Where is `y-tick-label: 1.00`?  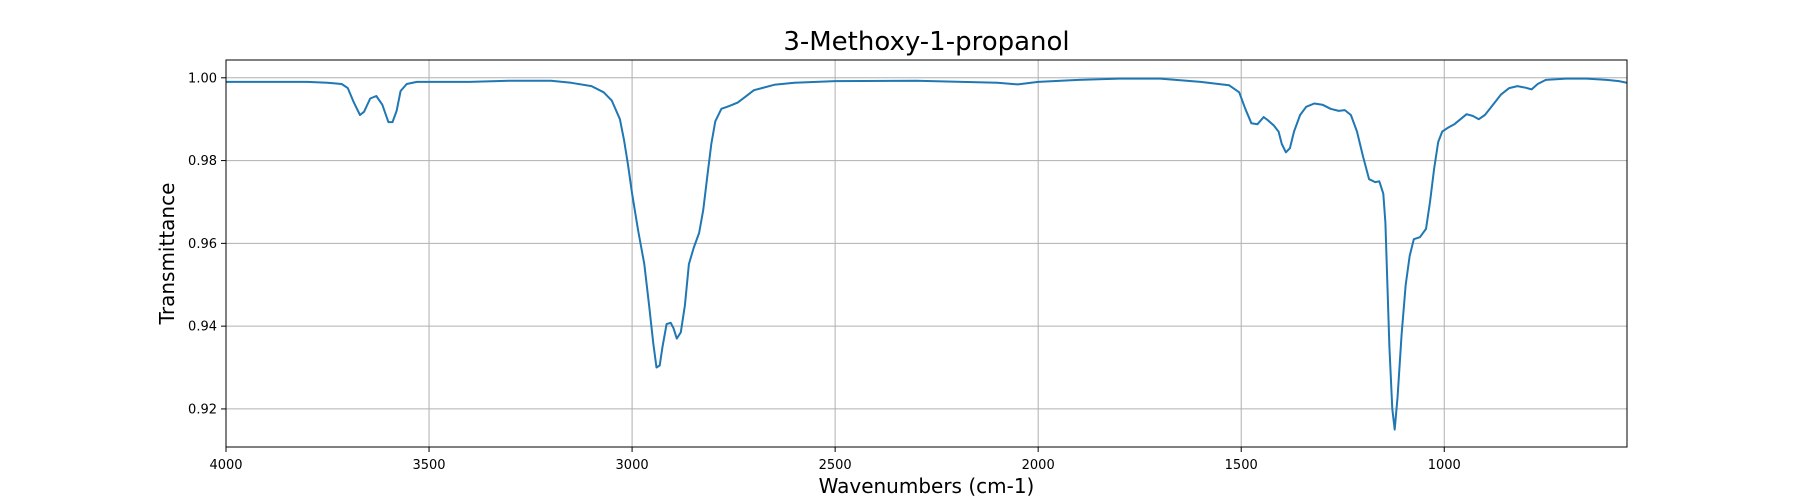
y-tick-label: 1.00 is located at coordinates (202, 78).